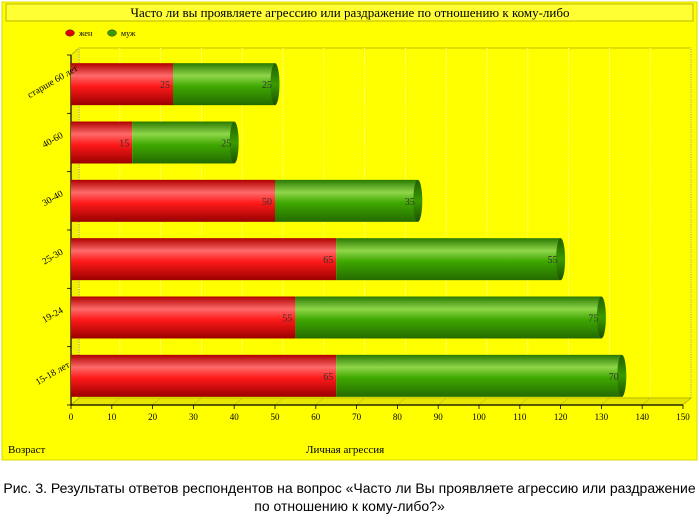 This screenshot has height=520, width=699. I want to click on data-label-male: 70, so click(614, 377).